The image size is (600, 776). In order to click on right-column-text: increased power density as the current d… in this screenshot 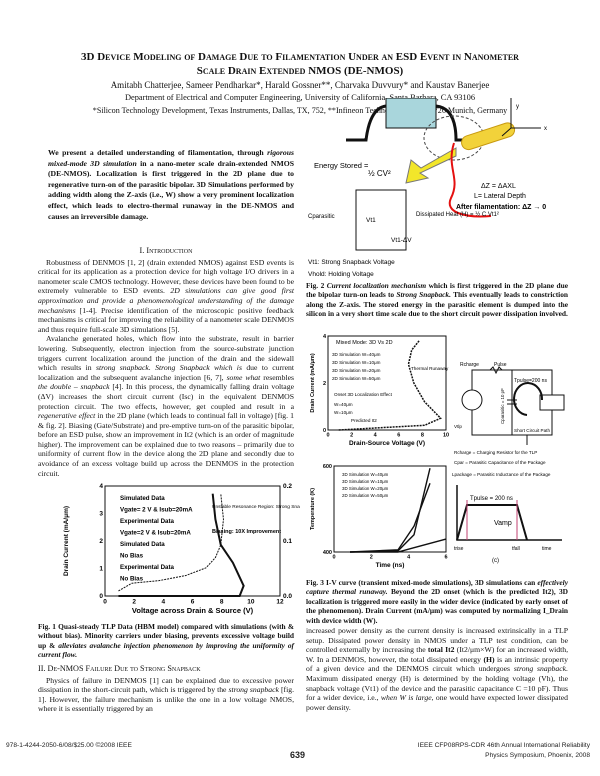, I will do `click(437, 669)`.